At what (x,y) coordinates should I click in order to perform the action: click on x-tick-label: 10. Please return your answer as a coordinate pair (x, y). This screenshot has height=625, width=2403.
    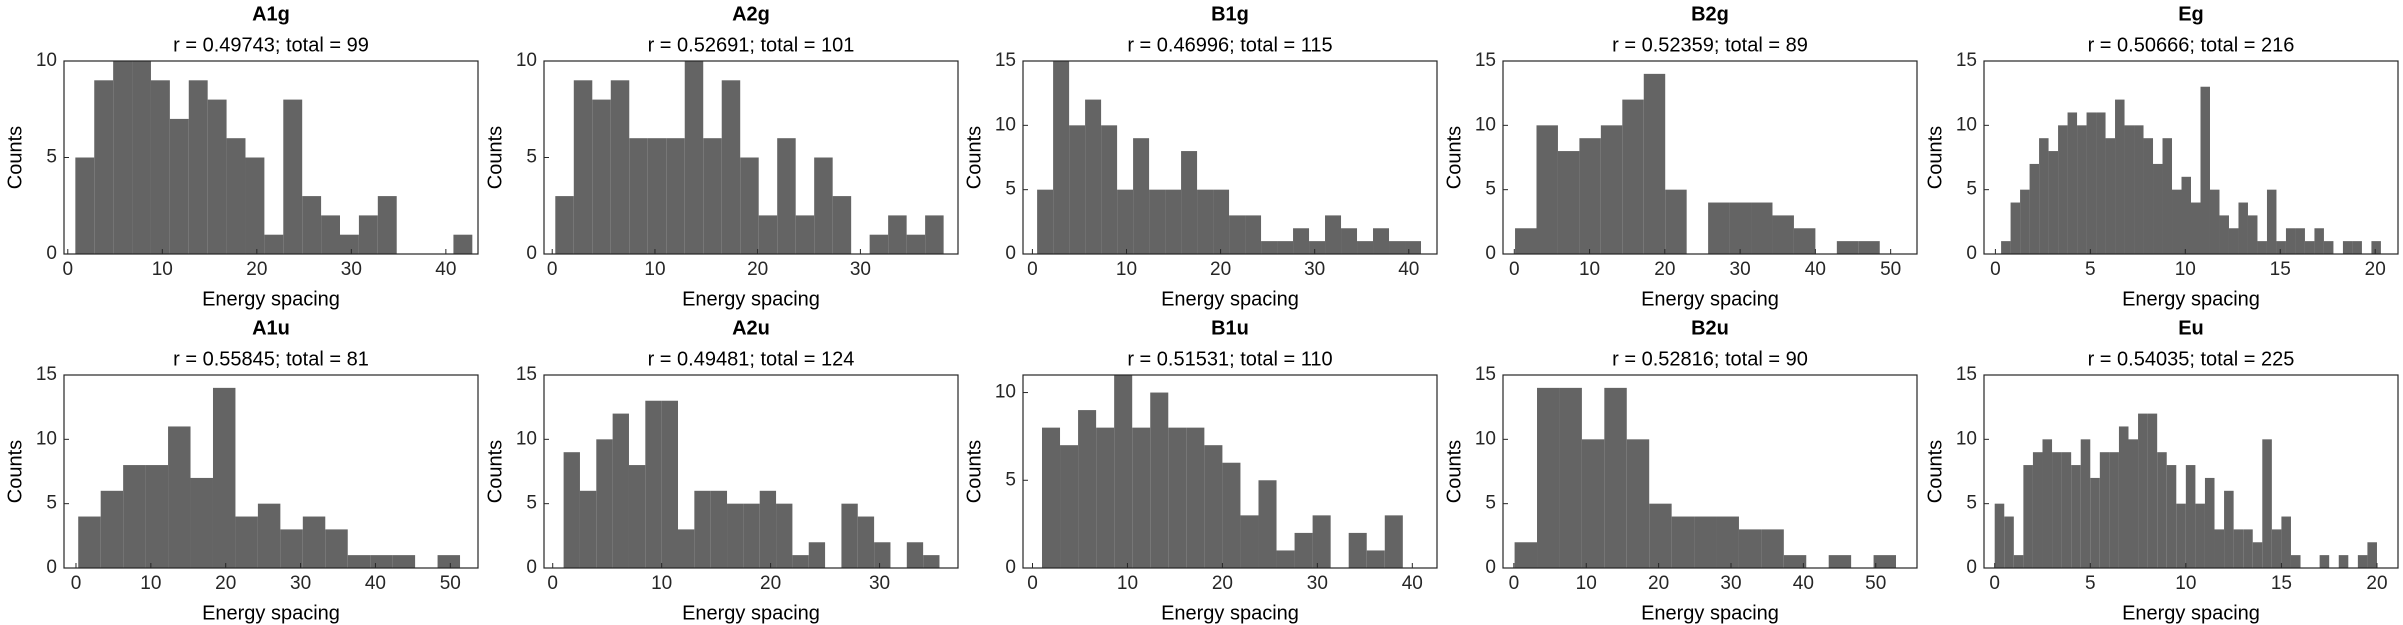
    Looking at the image, I should click on (1589, 269).